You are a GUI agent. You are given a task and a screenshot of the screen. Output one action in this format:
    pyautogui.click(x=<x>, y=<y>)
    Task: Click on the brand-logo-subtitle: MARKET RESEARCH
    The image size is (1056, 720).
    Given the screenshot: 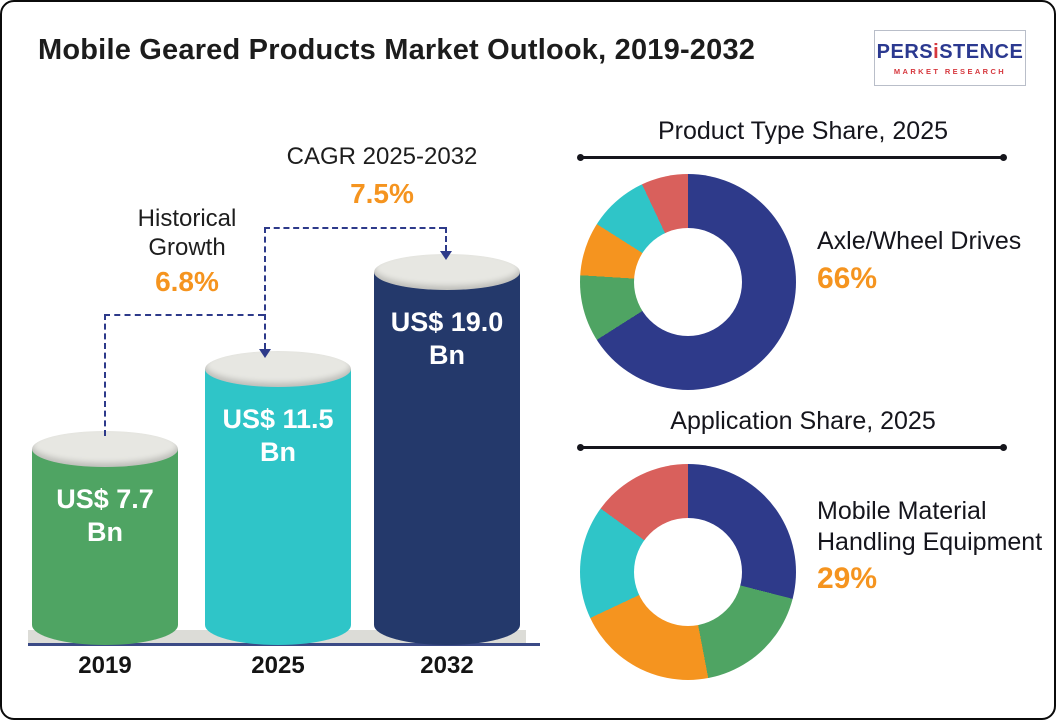 What is the action you would take?
    pyautogui.click(x=950, y=71)
    